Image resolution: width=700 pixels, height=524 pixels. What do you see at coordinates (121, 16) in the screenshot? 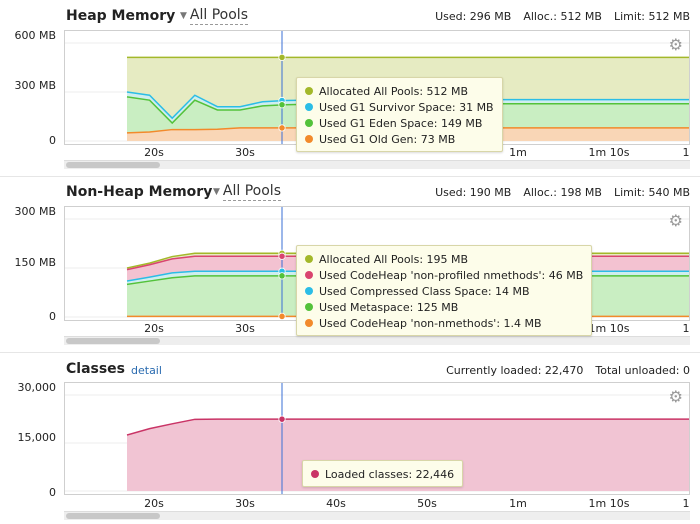
I see `heap-memory-title: Heap Memory` at bounding box center [121, 16].